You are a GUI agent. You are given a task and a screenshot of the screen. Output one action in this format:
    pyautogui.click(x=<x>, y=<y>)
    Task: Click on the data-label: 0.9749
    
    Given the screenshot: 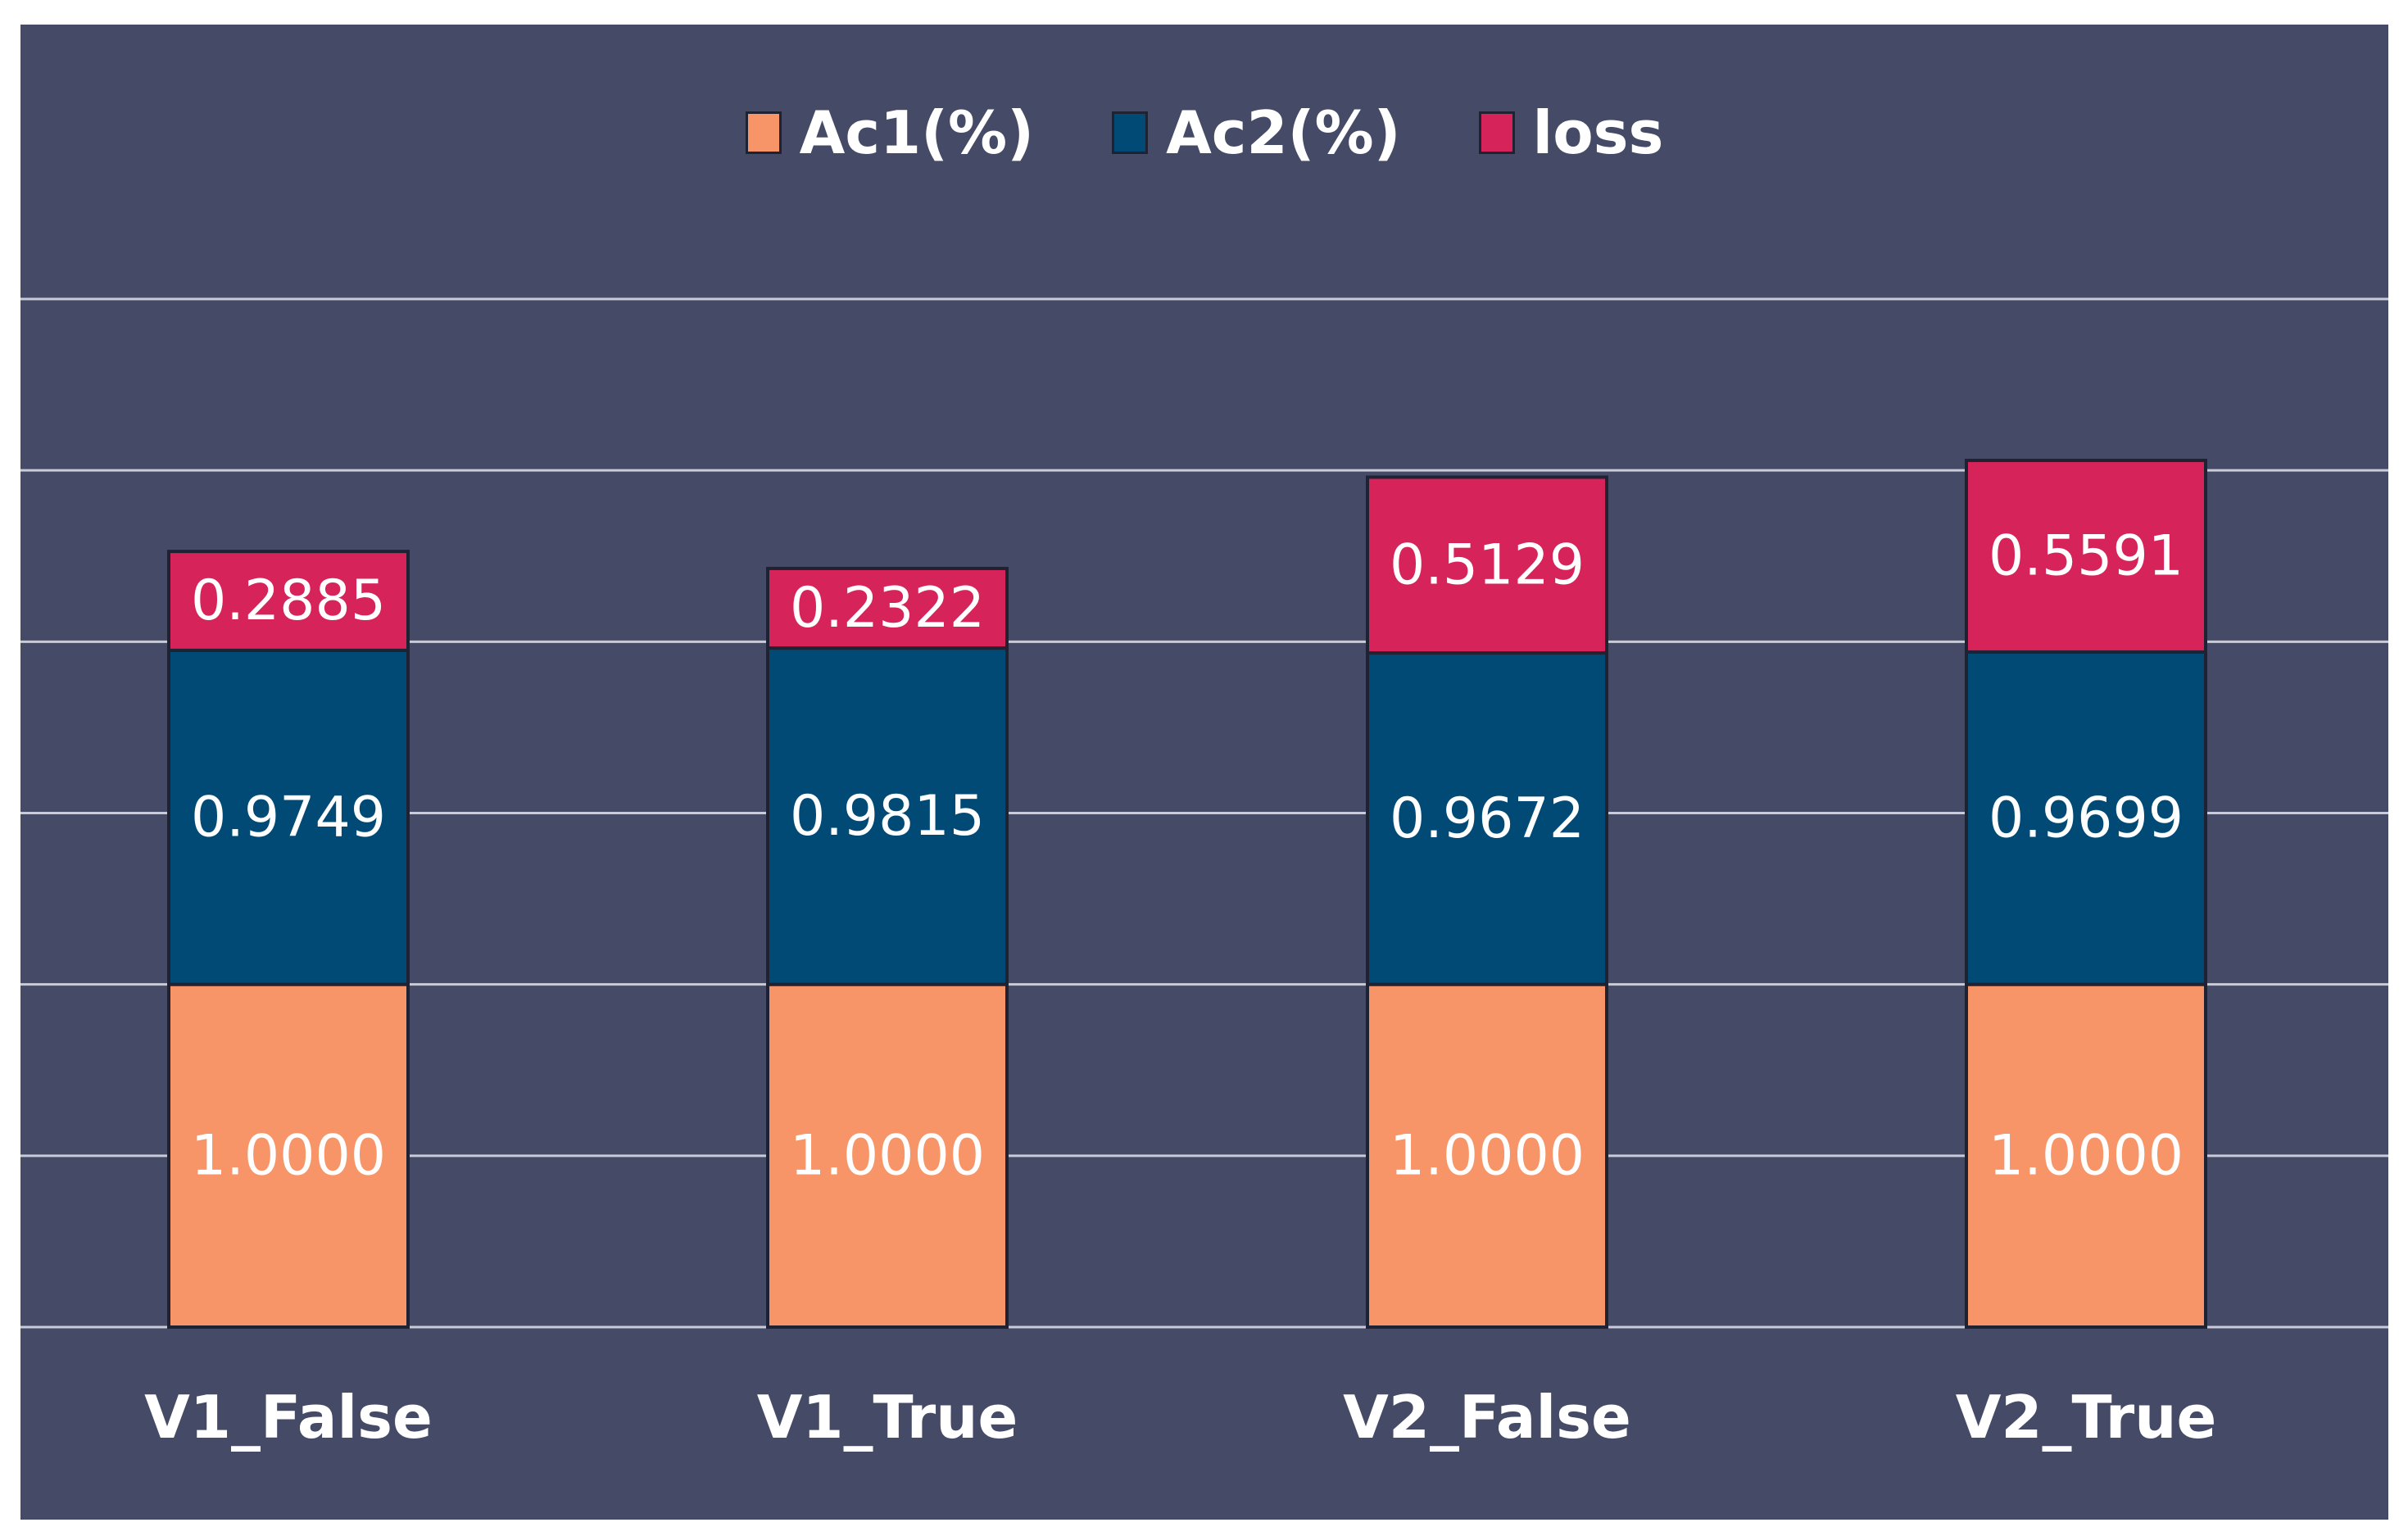 What is the action you would take?
    pyautogui.click(x=288, y=817)
    